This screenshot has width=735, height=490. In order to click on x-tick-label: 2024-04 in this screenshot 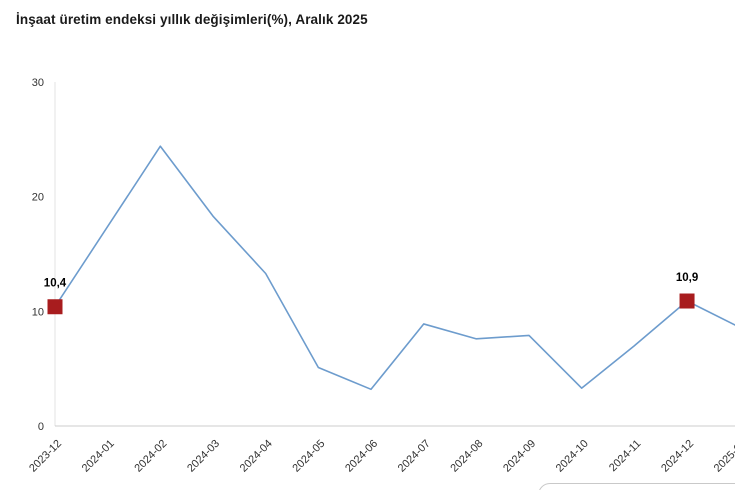, I will do `click(256, 456)`.